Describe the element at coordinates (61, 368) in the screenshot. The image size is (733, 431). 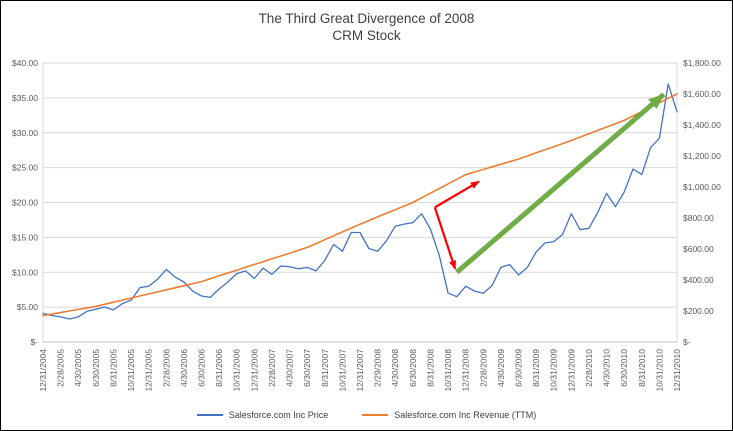
I see `svg-text: 2/28/2005` at that location.